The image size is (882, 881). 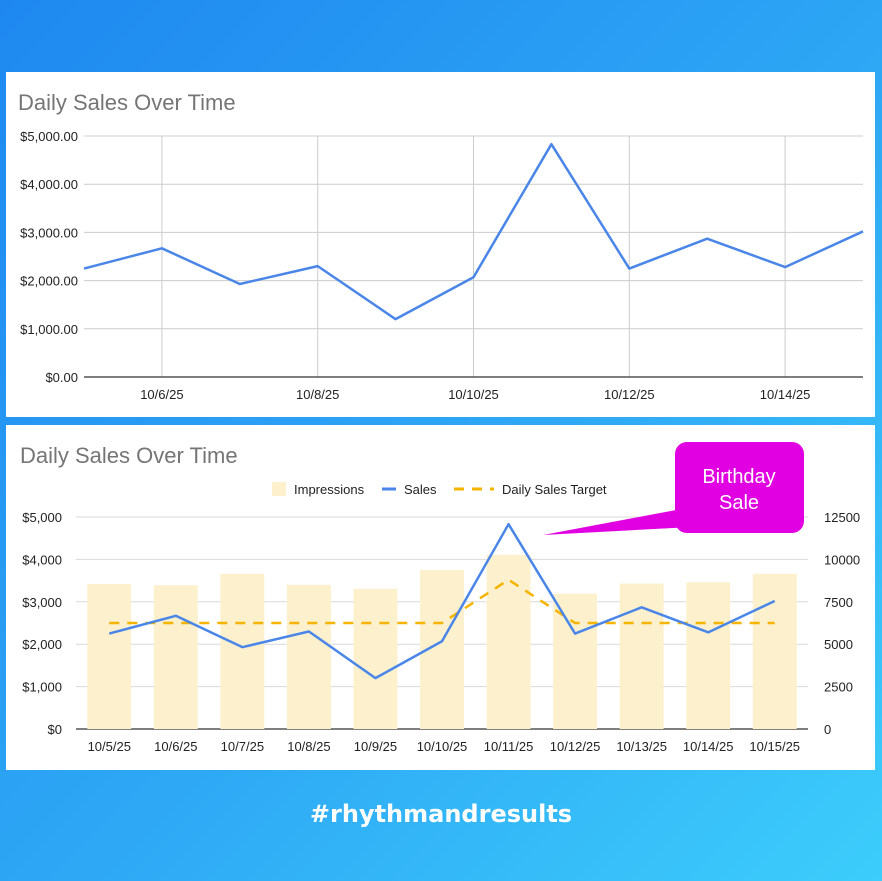 I want to click on y-tick-label: $2,000, so click(x=42, y=644).